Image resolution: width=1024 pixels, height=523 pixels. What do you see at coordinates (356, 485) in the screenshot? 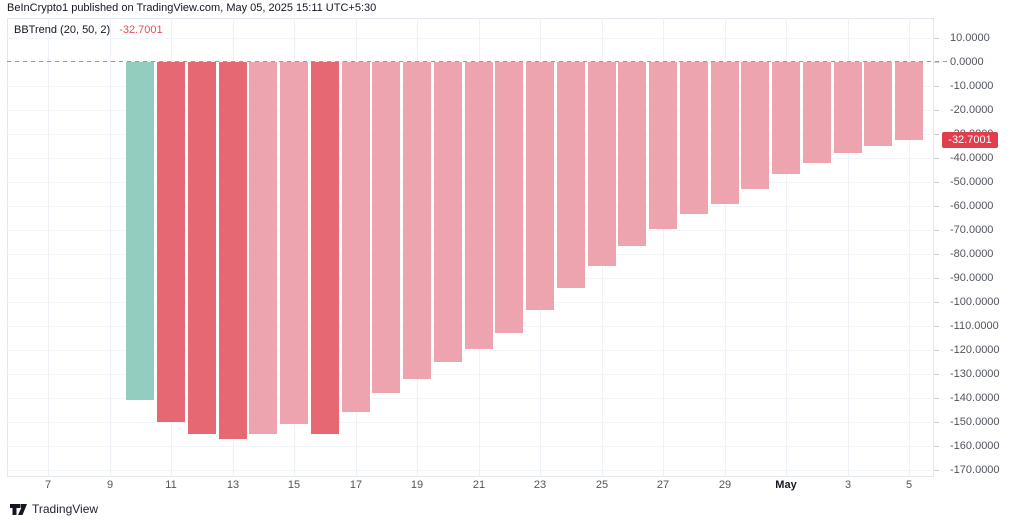
I see `x-axis-label: 17` at bounding box center [356, 485].